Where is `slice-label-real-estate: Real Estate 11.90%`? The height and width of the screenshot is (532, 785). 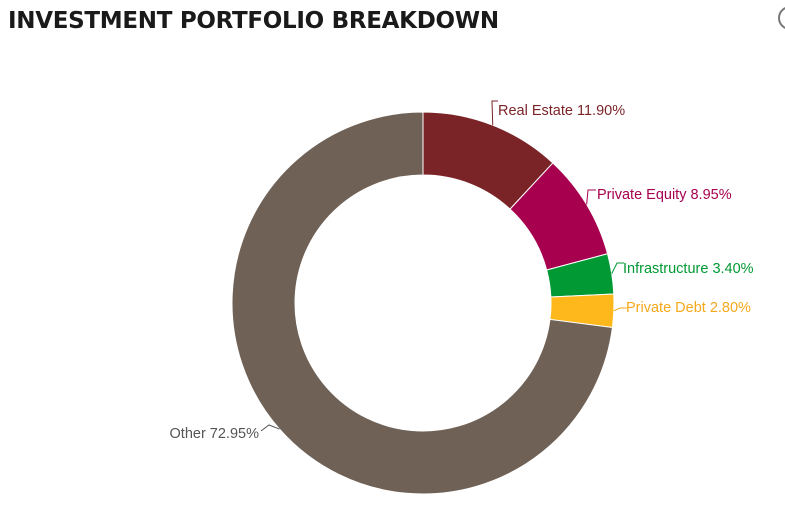 slice-label-real-estate: Real Estate 11.90% is located at coordinates (561, 111).